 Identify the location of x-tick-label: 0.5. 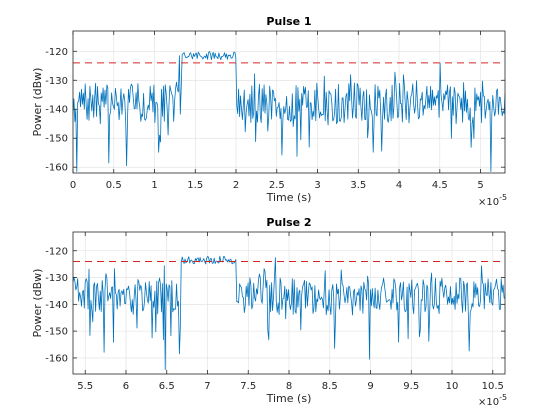
(114, 185).